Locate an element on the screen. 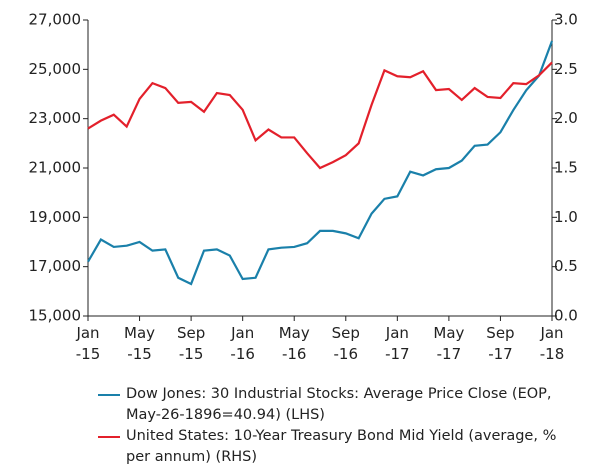  y2-tick-label: 2.0 is located at coordinates (566, 118).